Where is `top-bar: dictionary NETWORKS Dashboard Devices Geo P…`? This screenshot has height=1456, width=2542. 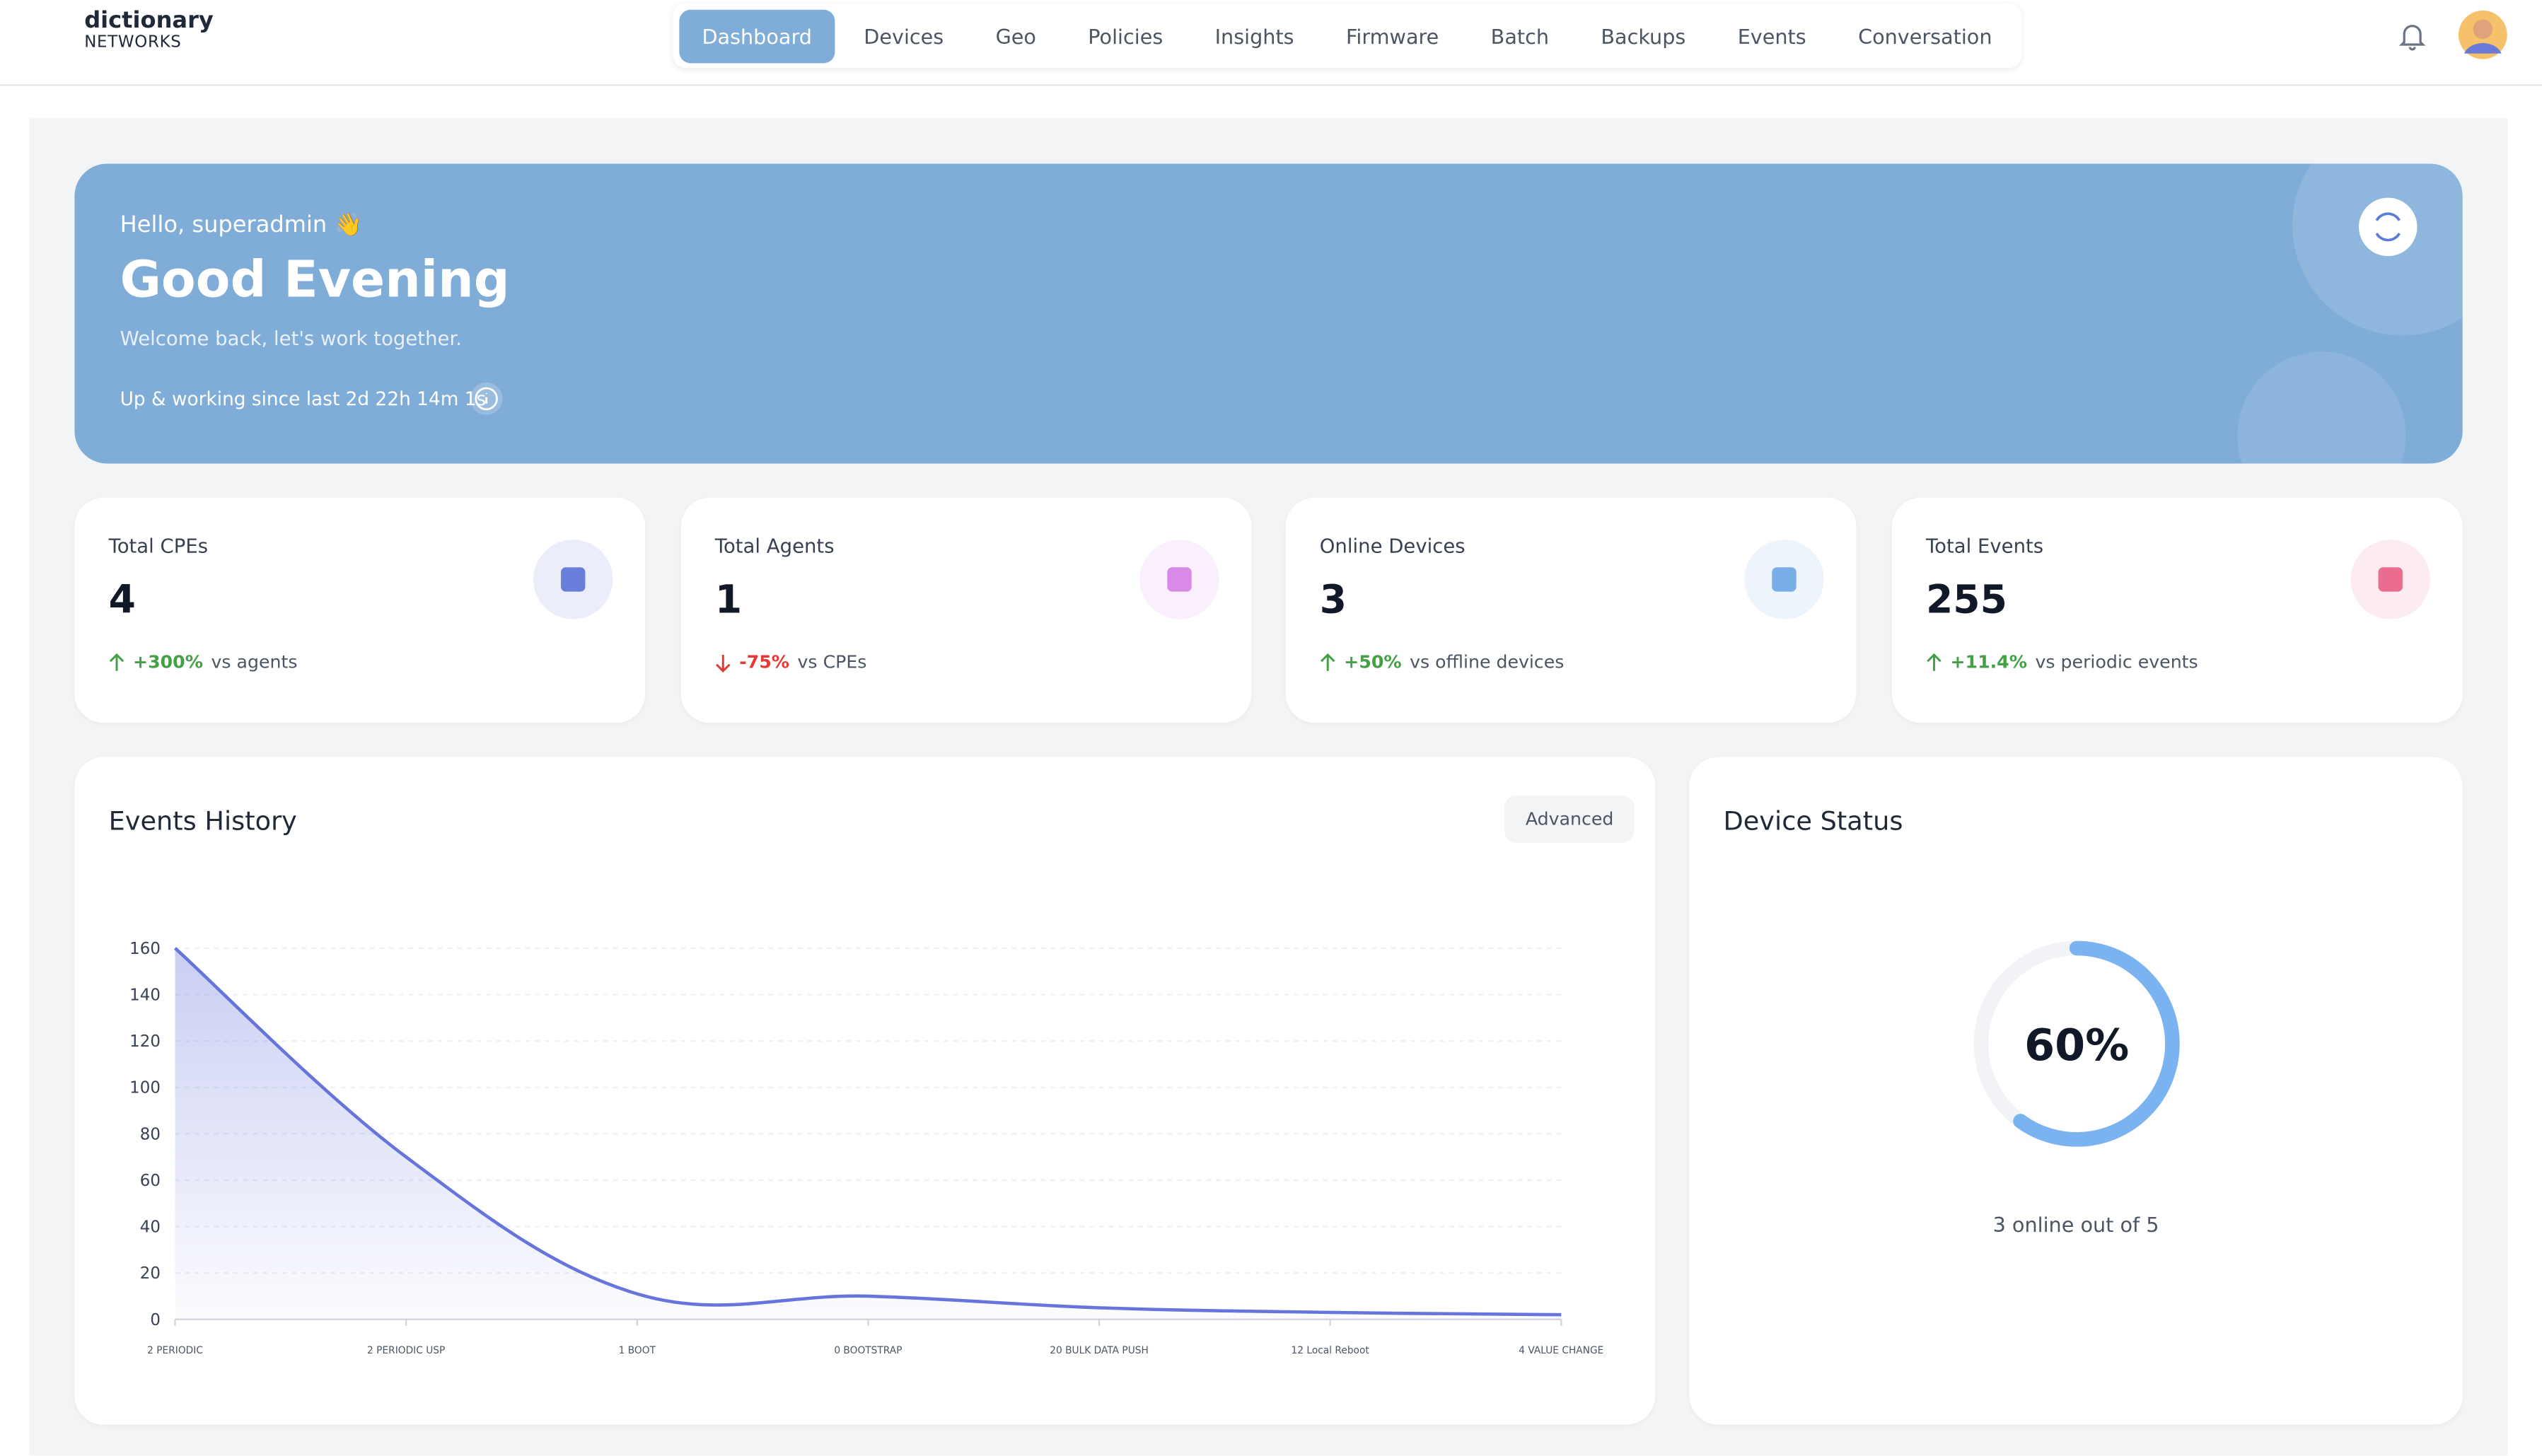
top-bar: dictionary NETWORKS Dashboard Devices Geo P… is located at coordinates (1271, 43).